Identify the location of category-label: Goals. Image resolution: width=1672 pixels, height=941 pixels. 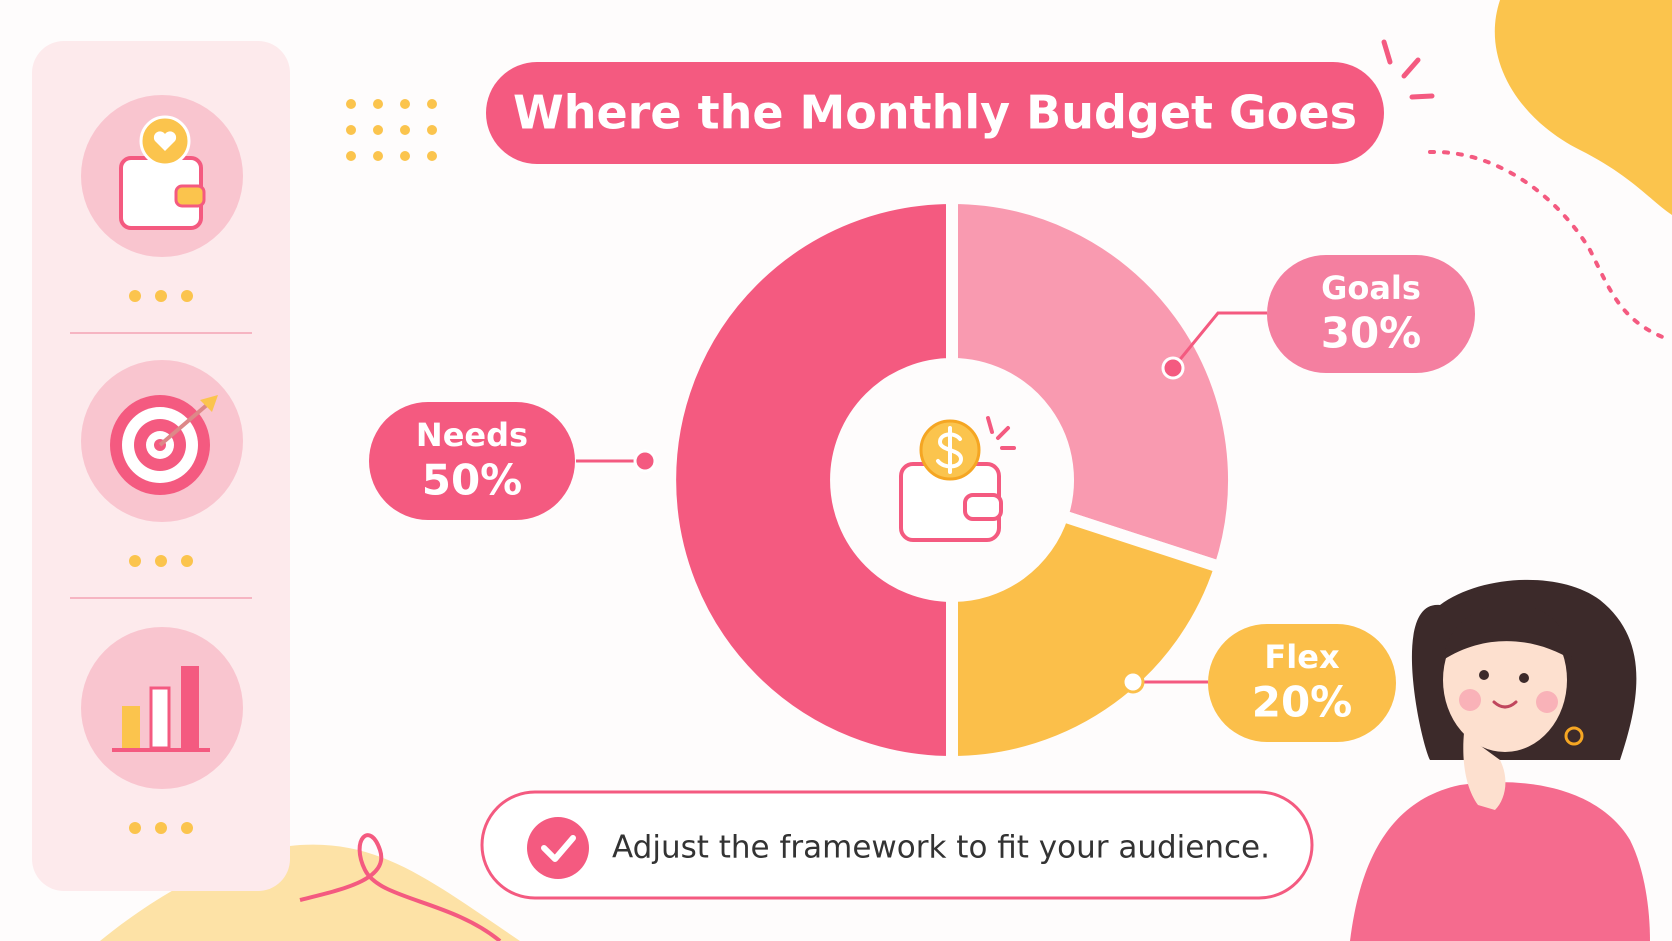
(1371, 288).